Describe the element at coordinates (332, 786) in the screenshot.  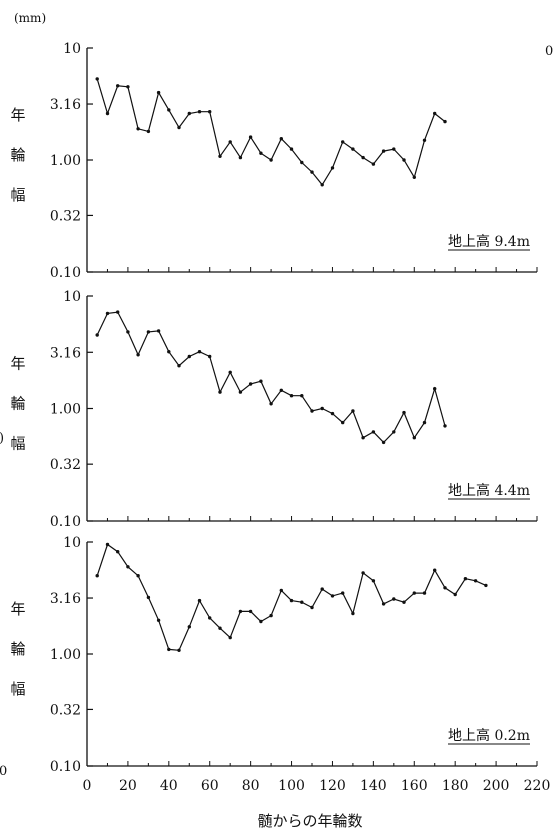
I see `x-tick-label: 120` at that location.